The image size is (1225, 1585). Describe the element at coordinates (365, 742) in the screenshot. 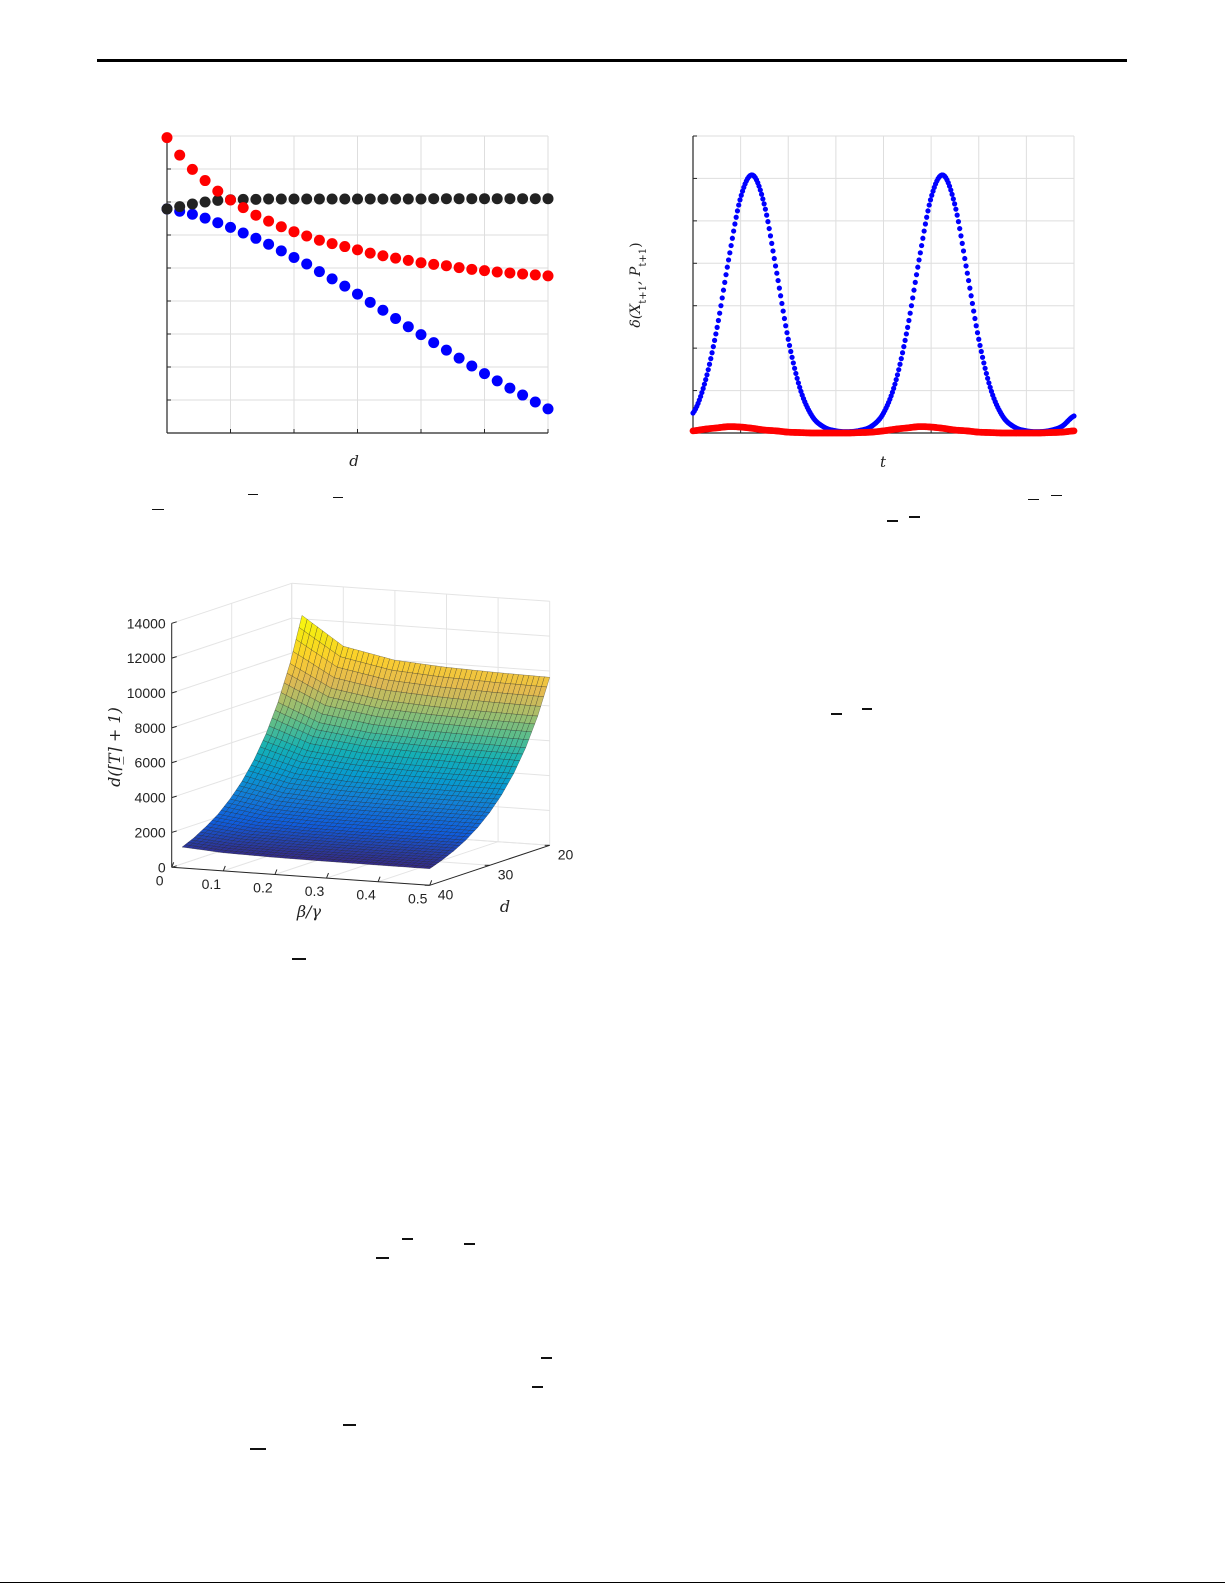

I see `surface` at that location.